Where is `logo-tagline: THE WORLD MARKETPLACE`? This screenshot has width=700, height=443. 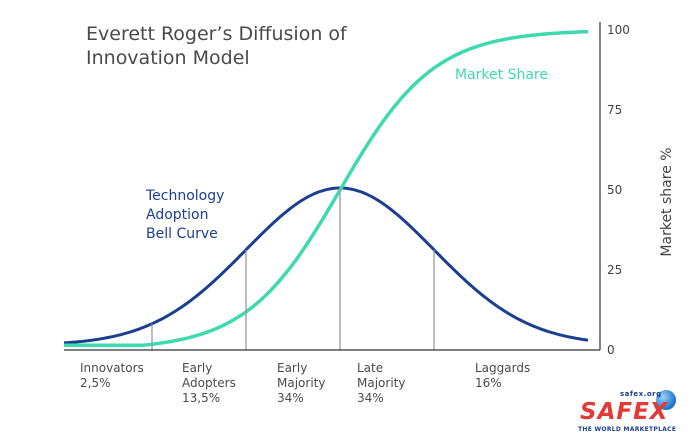
logo-tagline: THE WORLD MARKETPLACE is located at coordinates (627, 429).